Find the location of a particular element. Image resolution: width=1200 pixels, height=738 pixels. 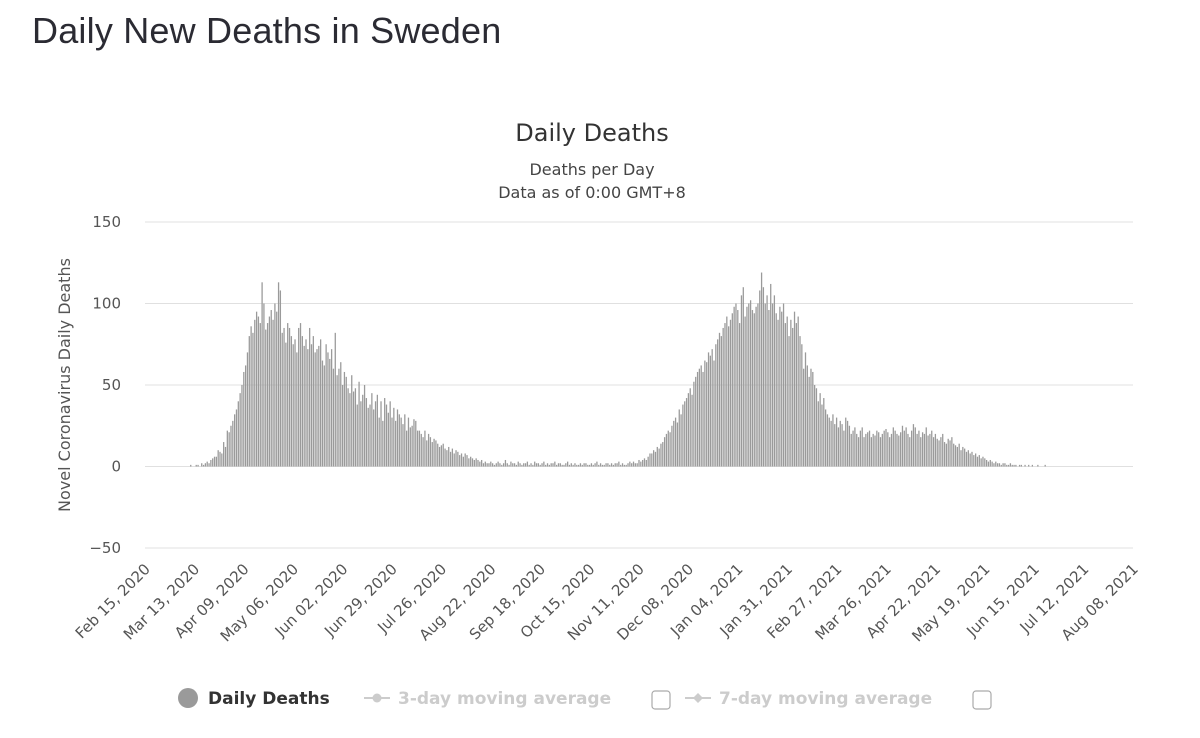

legend-7-day-checkbox is located at coordinates (982, 700).